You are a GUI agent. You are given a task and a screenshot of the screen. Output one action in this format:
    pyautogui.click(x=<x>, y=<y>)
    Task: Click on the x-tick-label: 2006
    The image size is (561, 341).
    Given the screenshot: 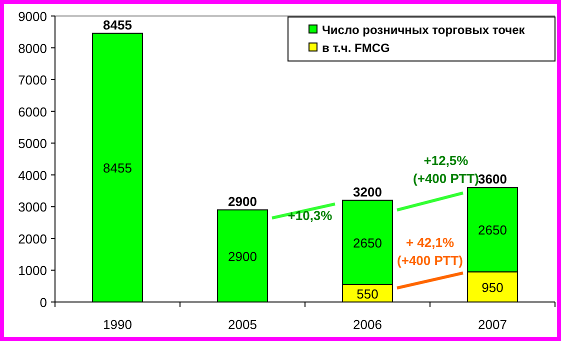 What is the action you would take?
    pyautogui.click(x=367, y=324)
    